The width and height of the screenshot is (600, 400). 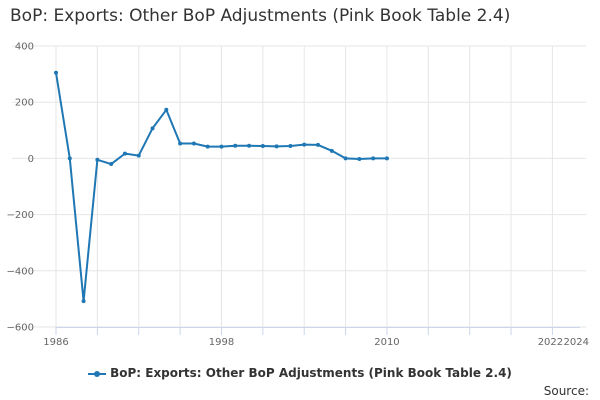 I want to click on y-axis-labels: 400 200 0 −200 −400 −600, so click(x=20, y=188).